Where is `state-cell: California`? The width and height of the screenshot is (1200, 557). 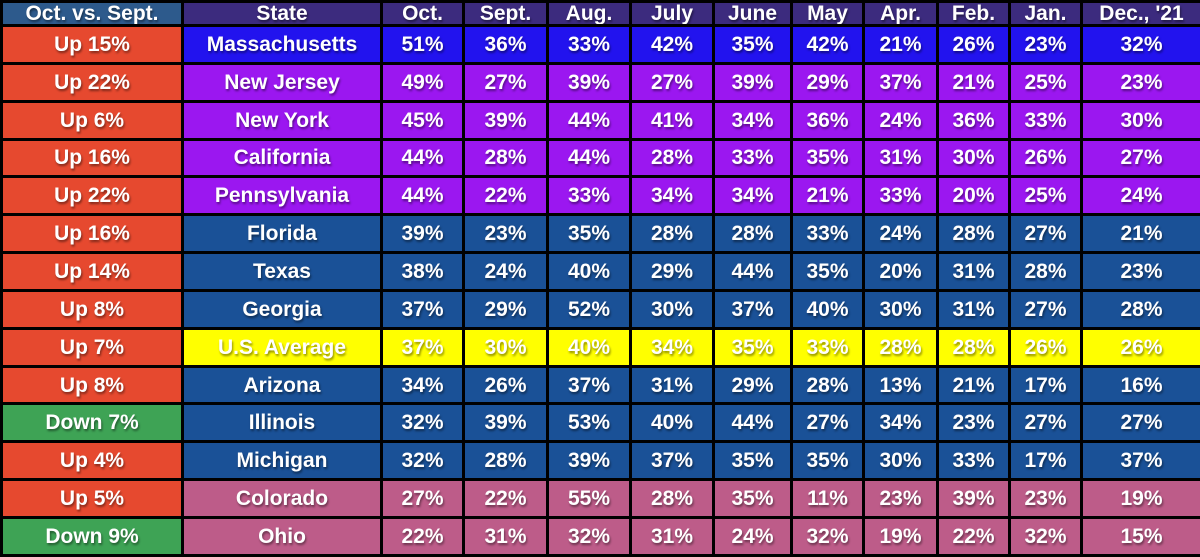
state-cell: California is located at coordinates (282, 158).